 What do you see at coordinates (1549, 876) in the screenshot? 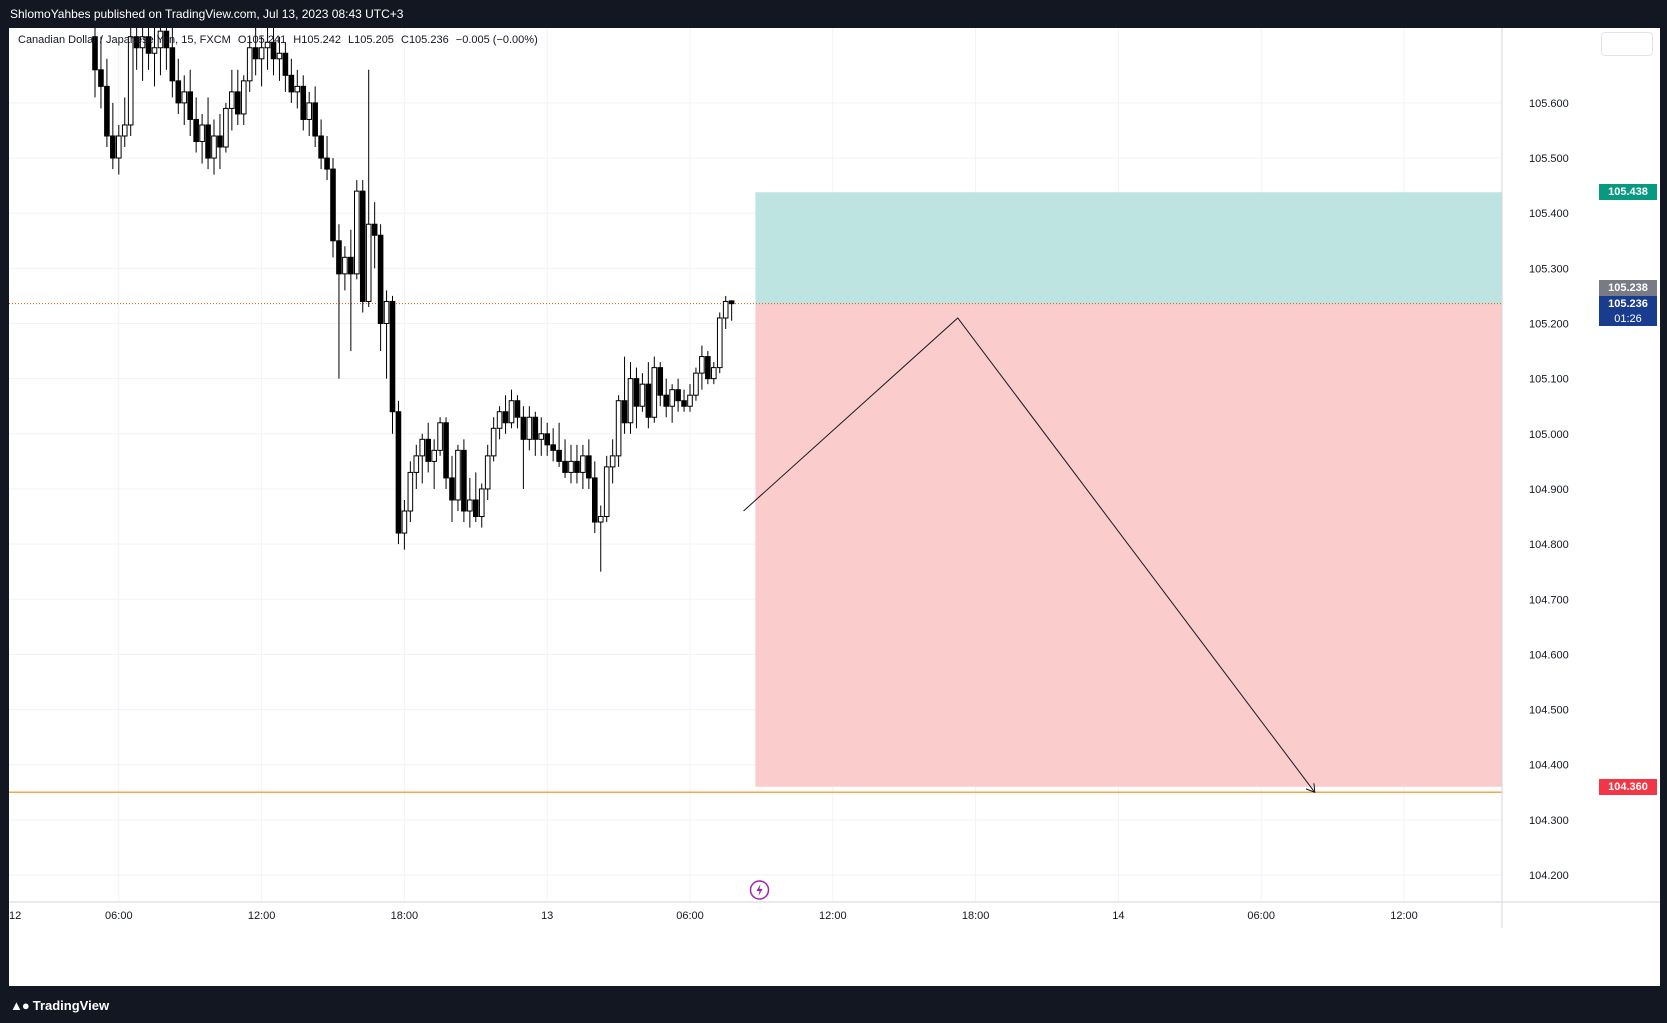
I see `y-tick-label: 104.200` at bounding box center [1549, 876].